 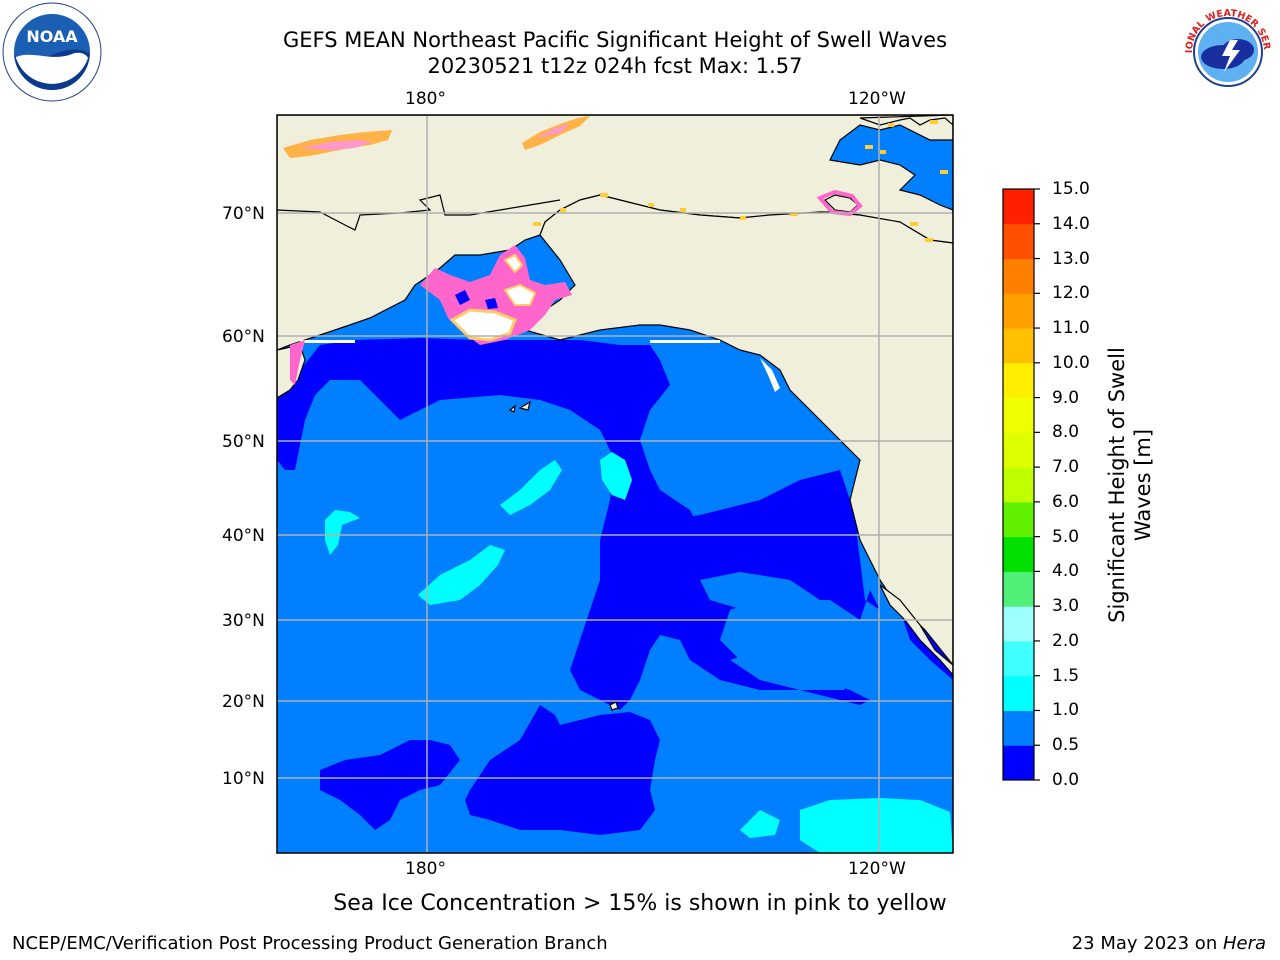 What do you see at coordinates (1066, 397) in the screenshot?
I see `colorbar-tick-label: 9.0` at bounding box center [1066, 397].